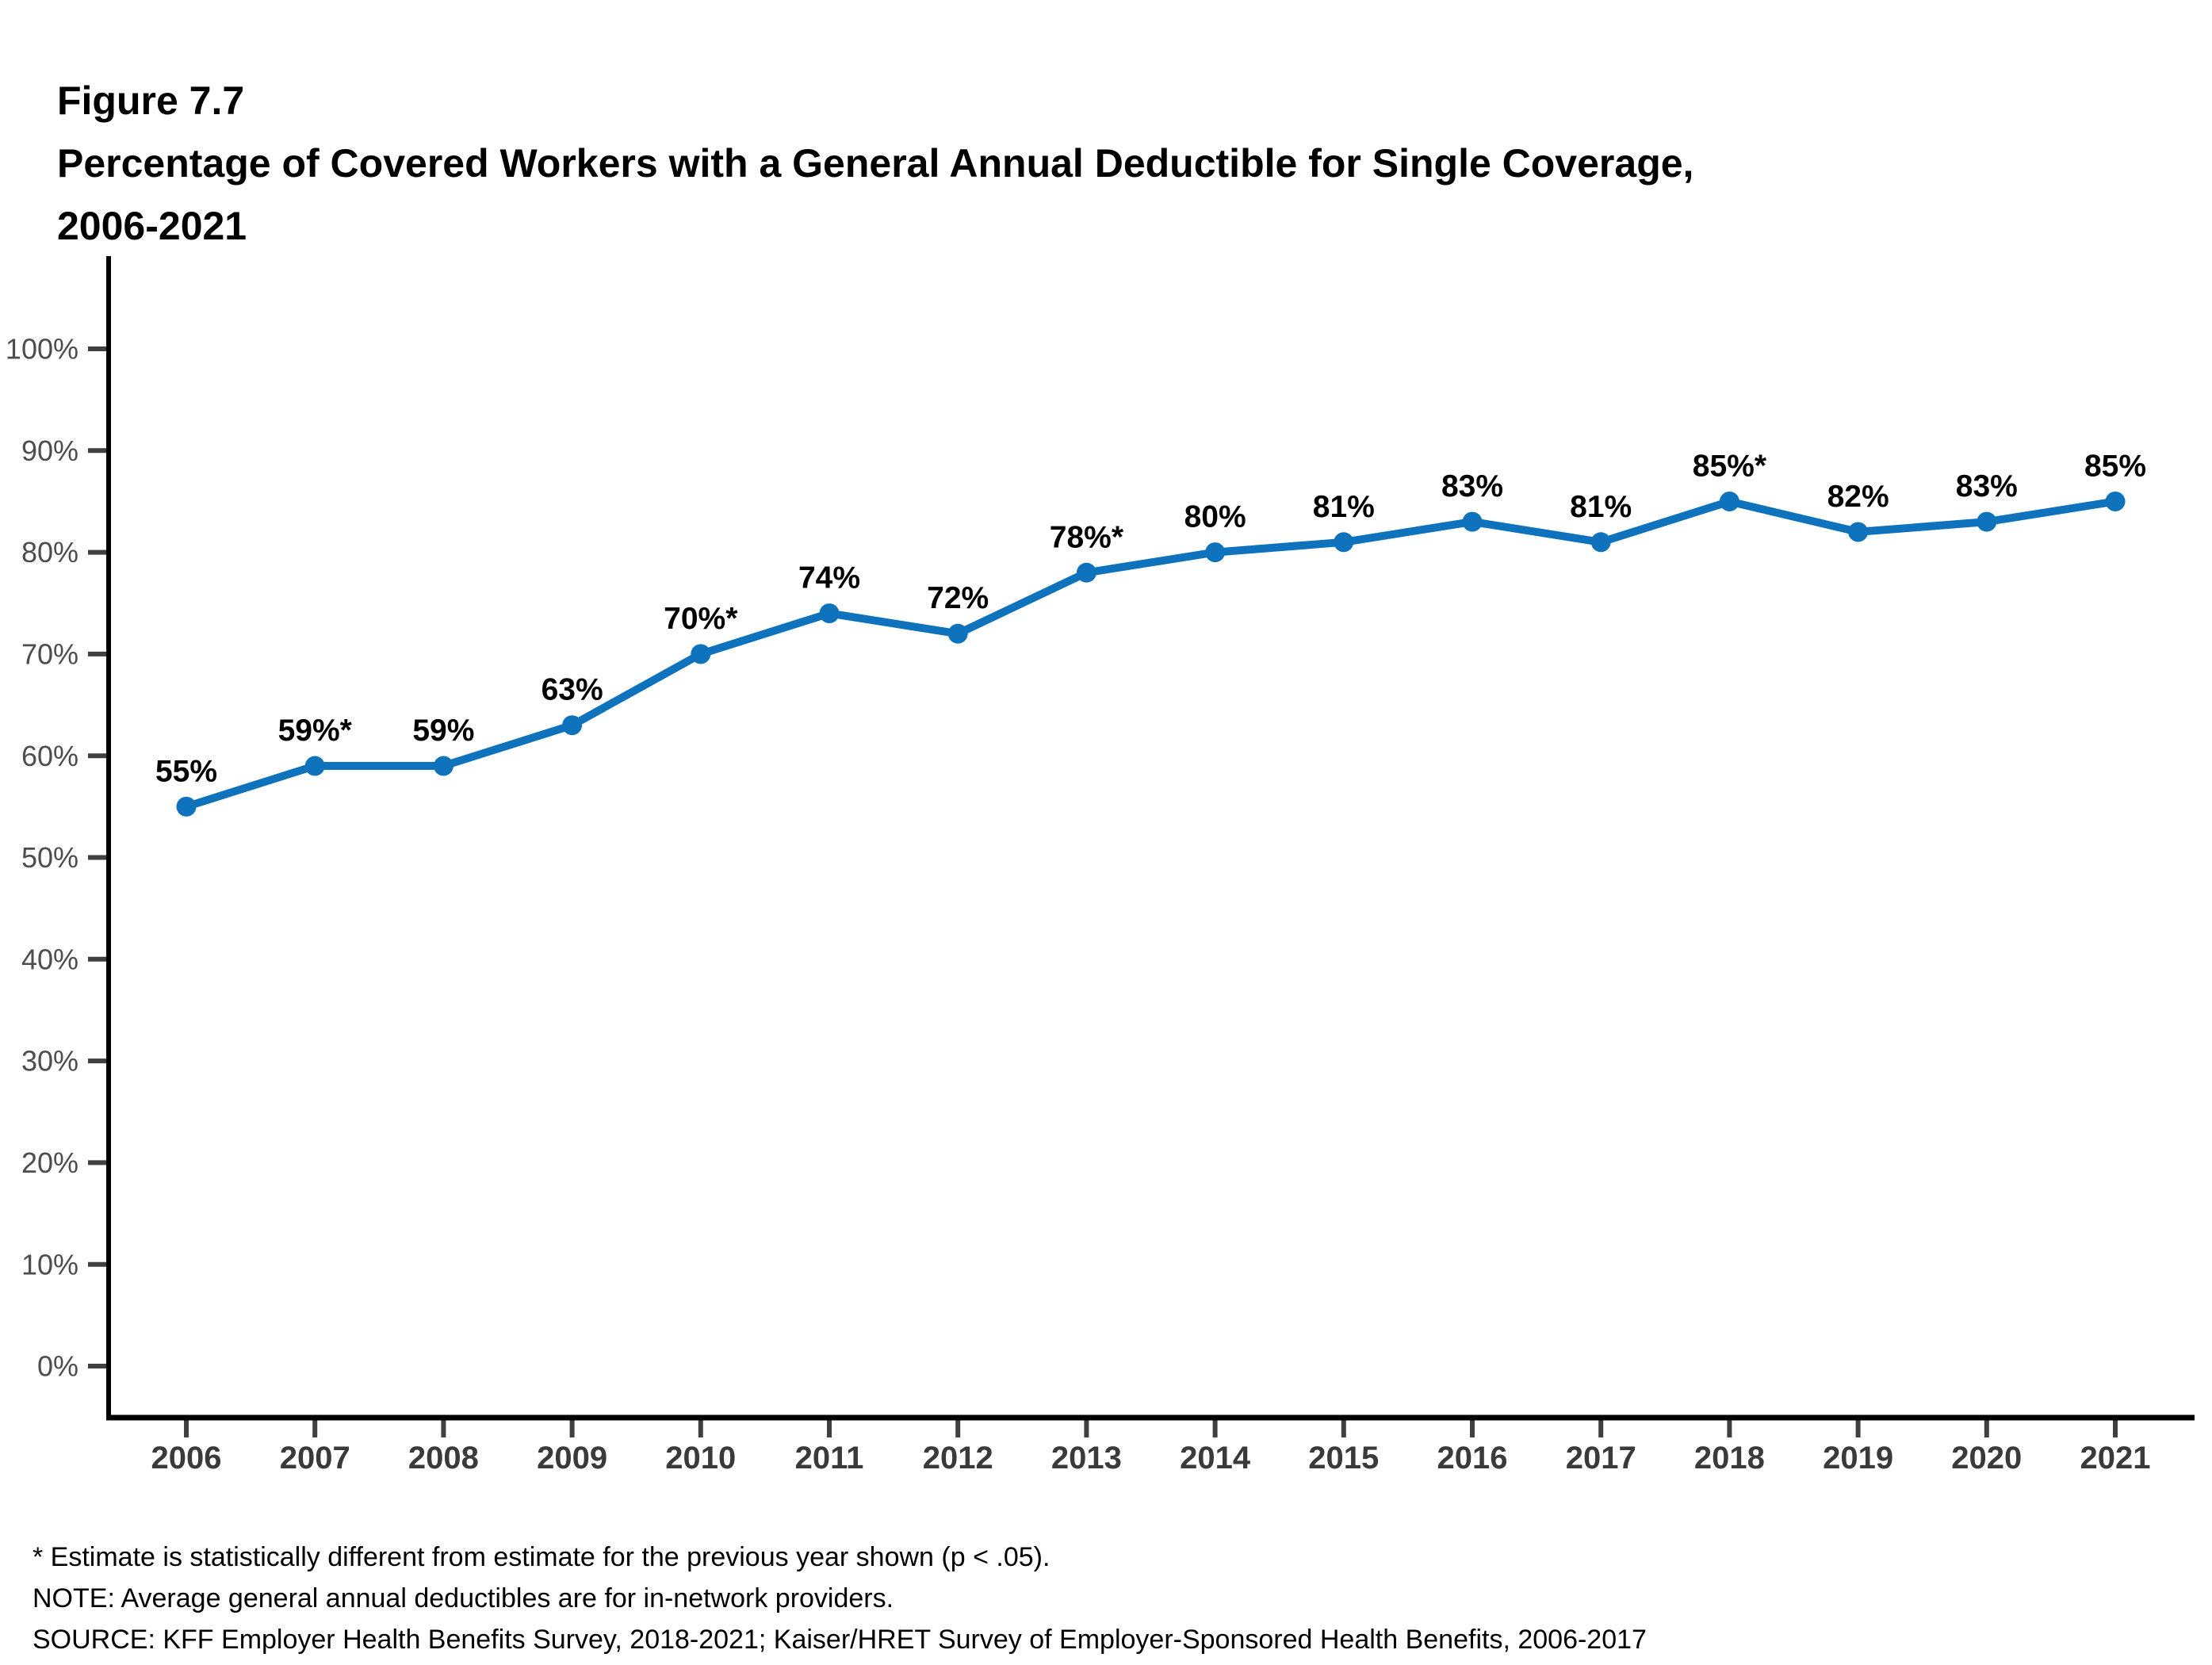 The width and height of the screenshot is (2212, 1665). Describe the element at coordinates (1343, 1458) in the screenshot. I see `x-axis-tick-label: 2015` at that location.